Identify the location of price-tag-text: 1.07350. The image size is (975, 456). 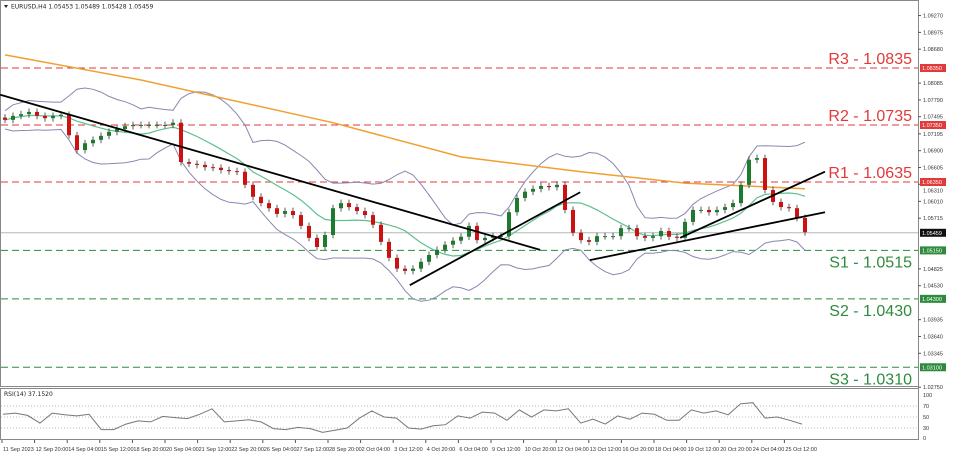
(932, 126).